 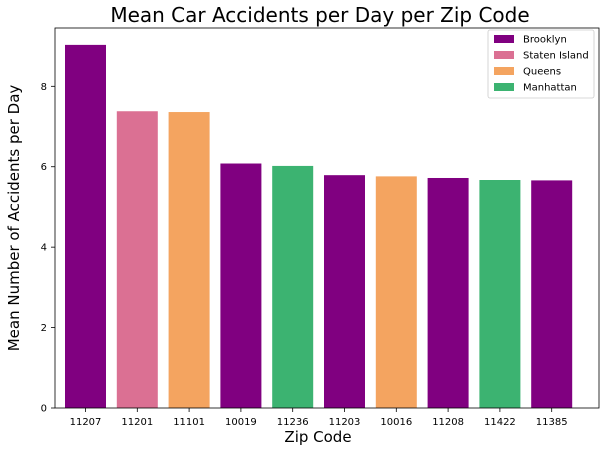 I want to click on y-tick-label: 0, so click(x=44, y=409).